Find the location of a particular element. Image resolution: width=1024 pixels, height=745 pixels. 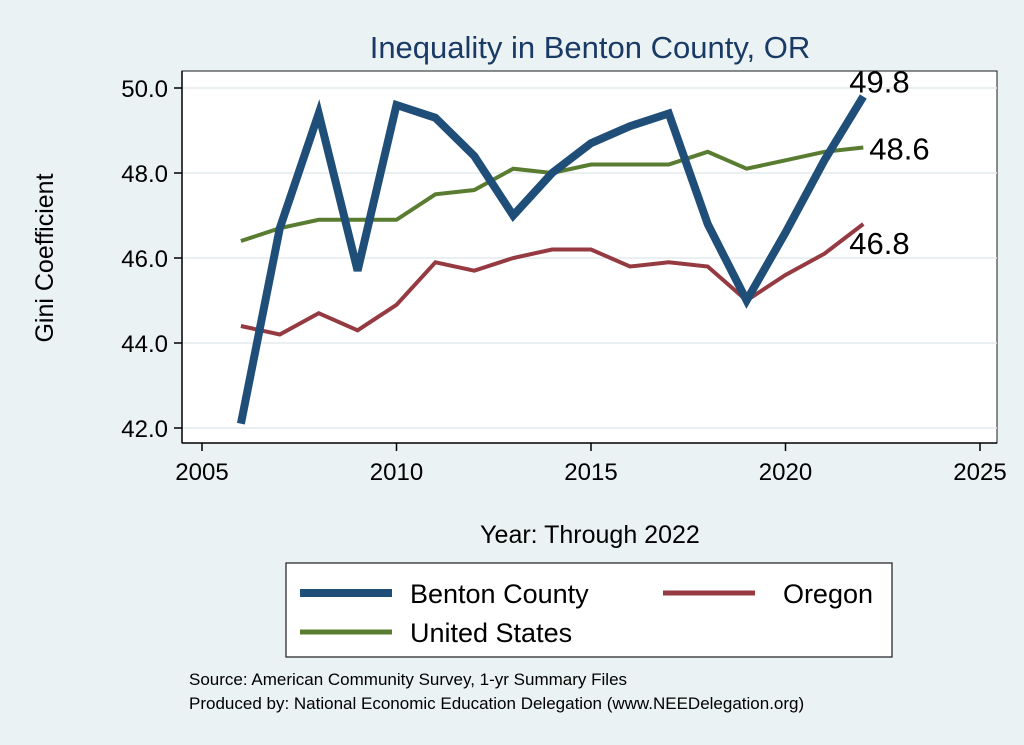

x-tick-label: 2025 is located at coordinates (979, 472).